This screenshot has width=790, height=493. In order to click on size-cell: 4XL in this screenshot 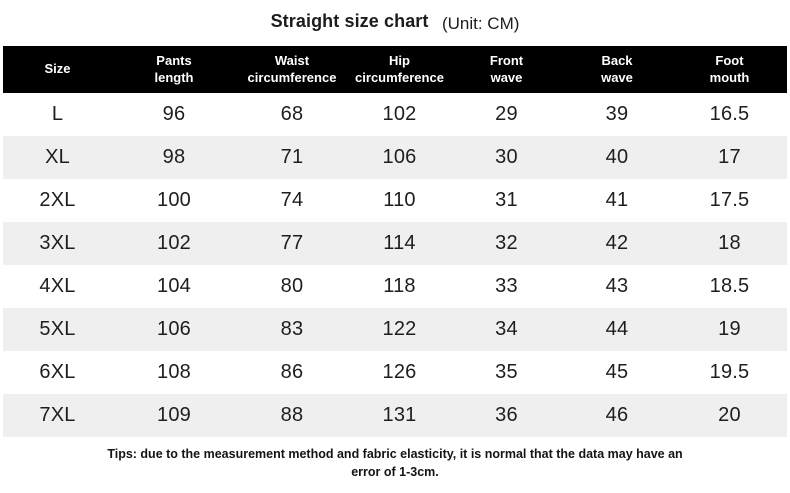, I will do `click(57, 286)`.